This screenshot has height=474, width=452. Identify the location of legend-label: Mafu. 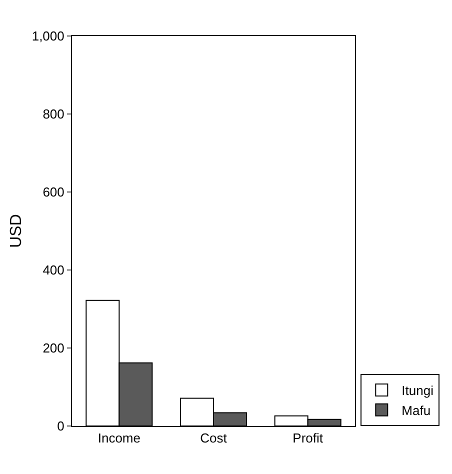
(416, 410).